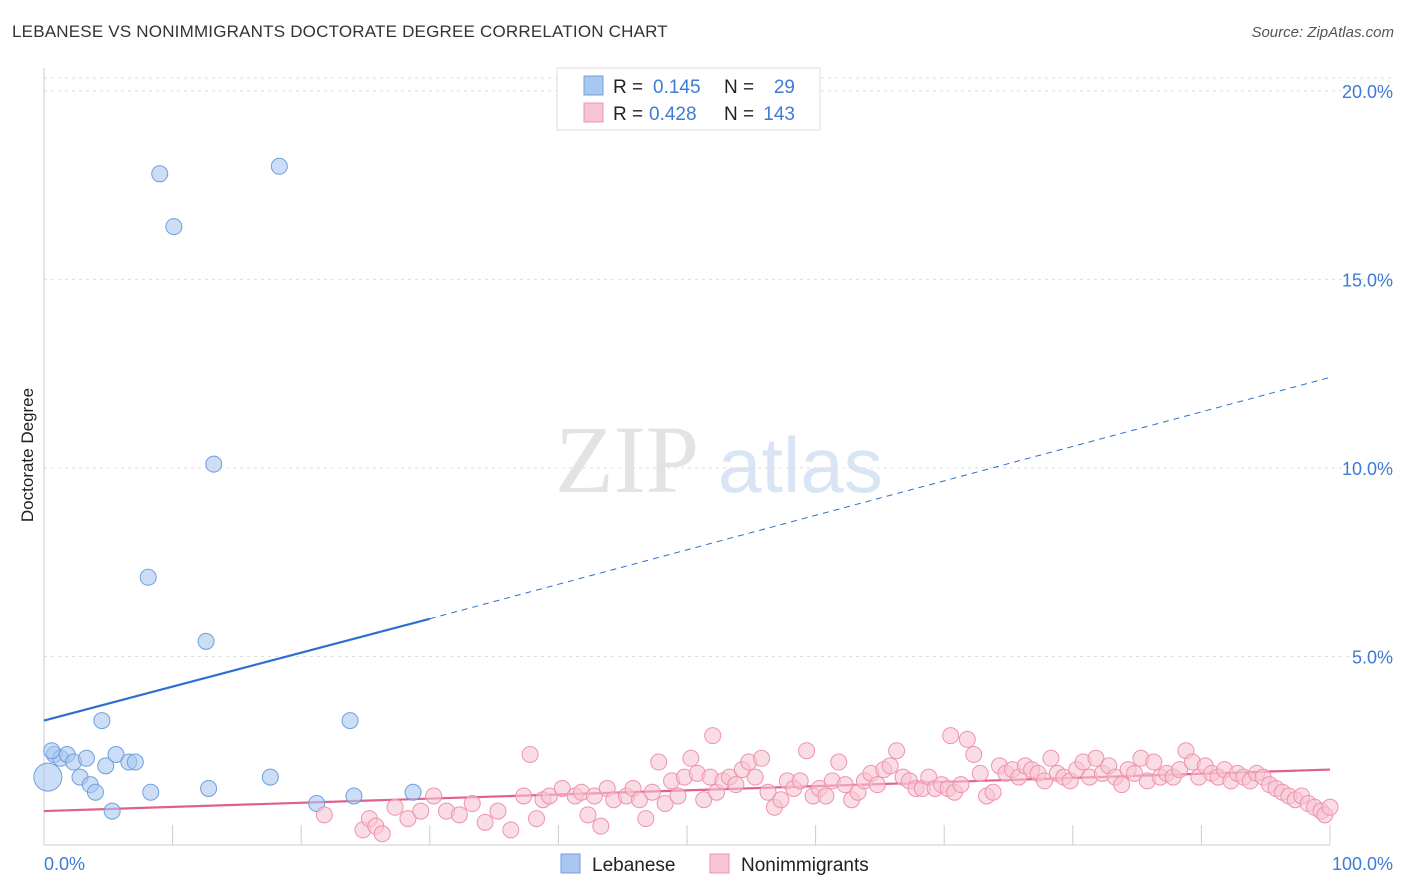 The width and height of the screenshot is (1406, 892). I want to click on legend-n-label-2: N =, so click(739, 114).